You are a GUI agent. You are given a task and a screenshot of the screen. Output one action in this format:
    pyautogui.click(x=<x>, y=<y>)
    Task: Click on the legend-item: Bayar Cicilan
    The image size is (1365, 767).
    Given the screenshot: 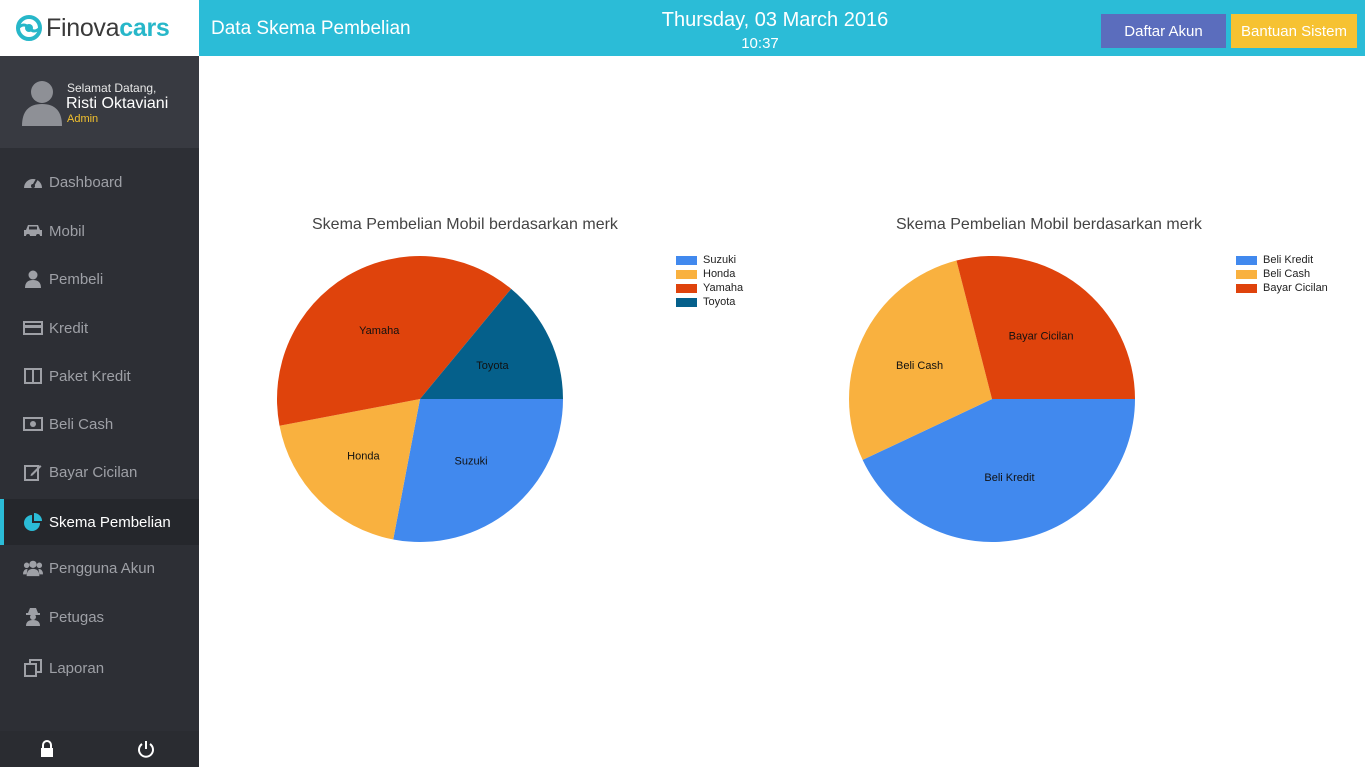 What is the action you would take?
    pyautogui.click(x=1282, y=288)
    